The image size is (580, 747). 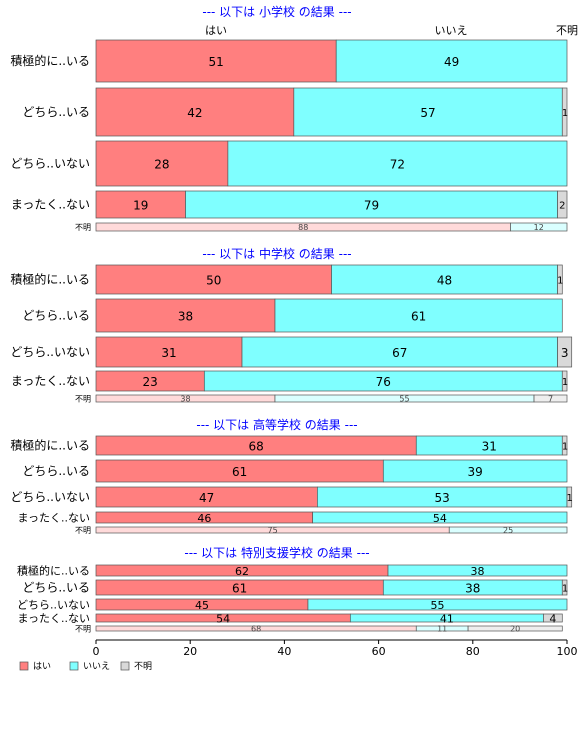 I want to click on data-label: 28, so click(x=161, y=165).